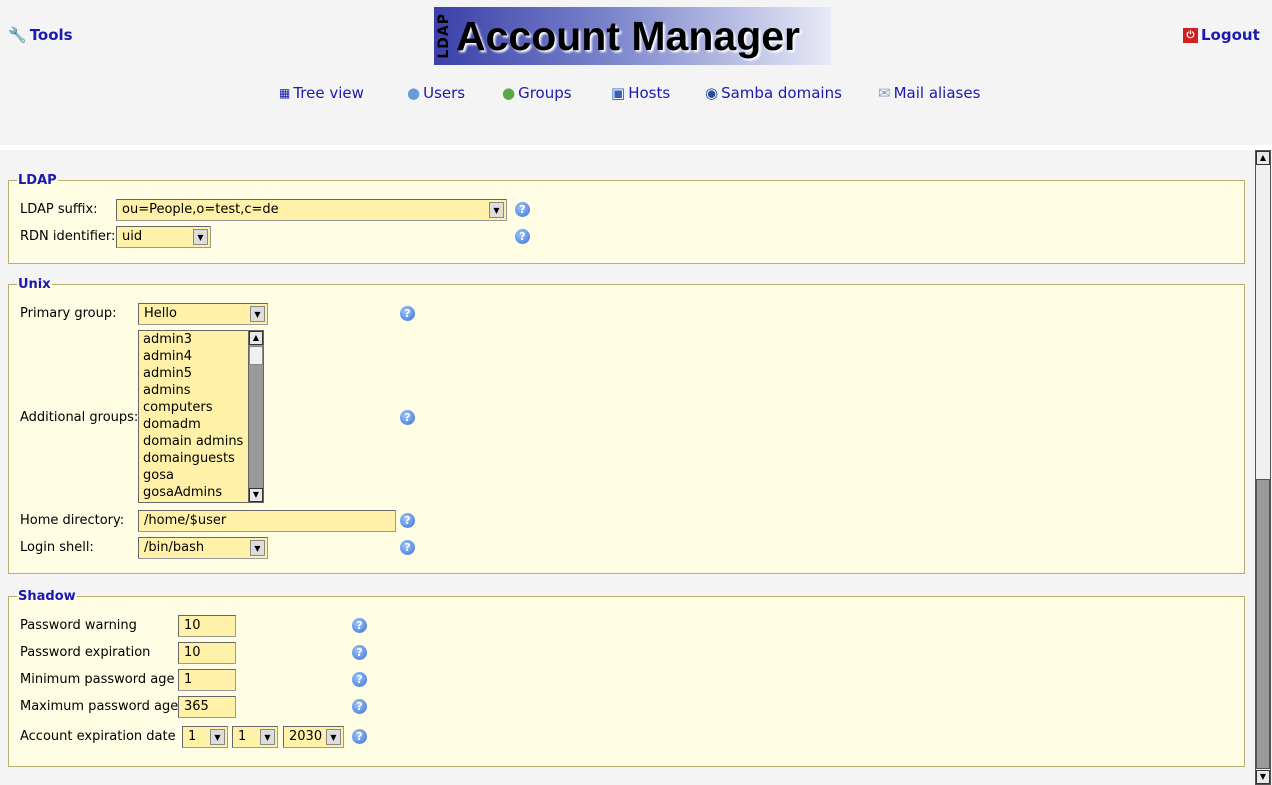 The image size is (1272, 785). Describe the element at coordinates (203, 314) in the screenshot. I see `primary-group-select: Hello ▼` at that location.